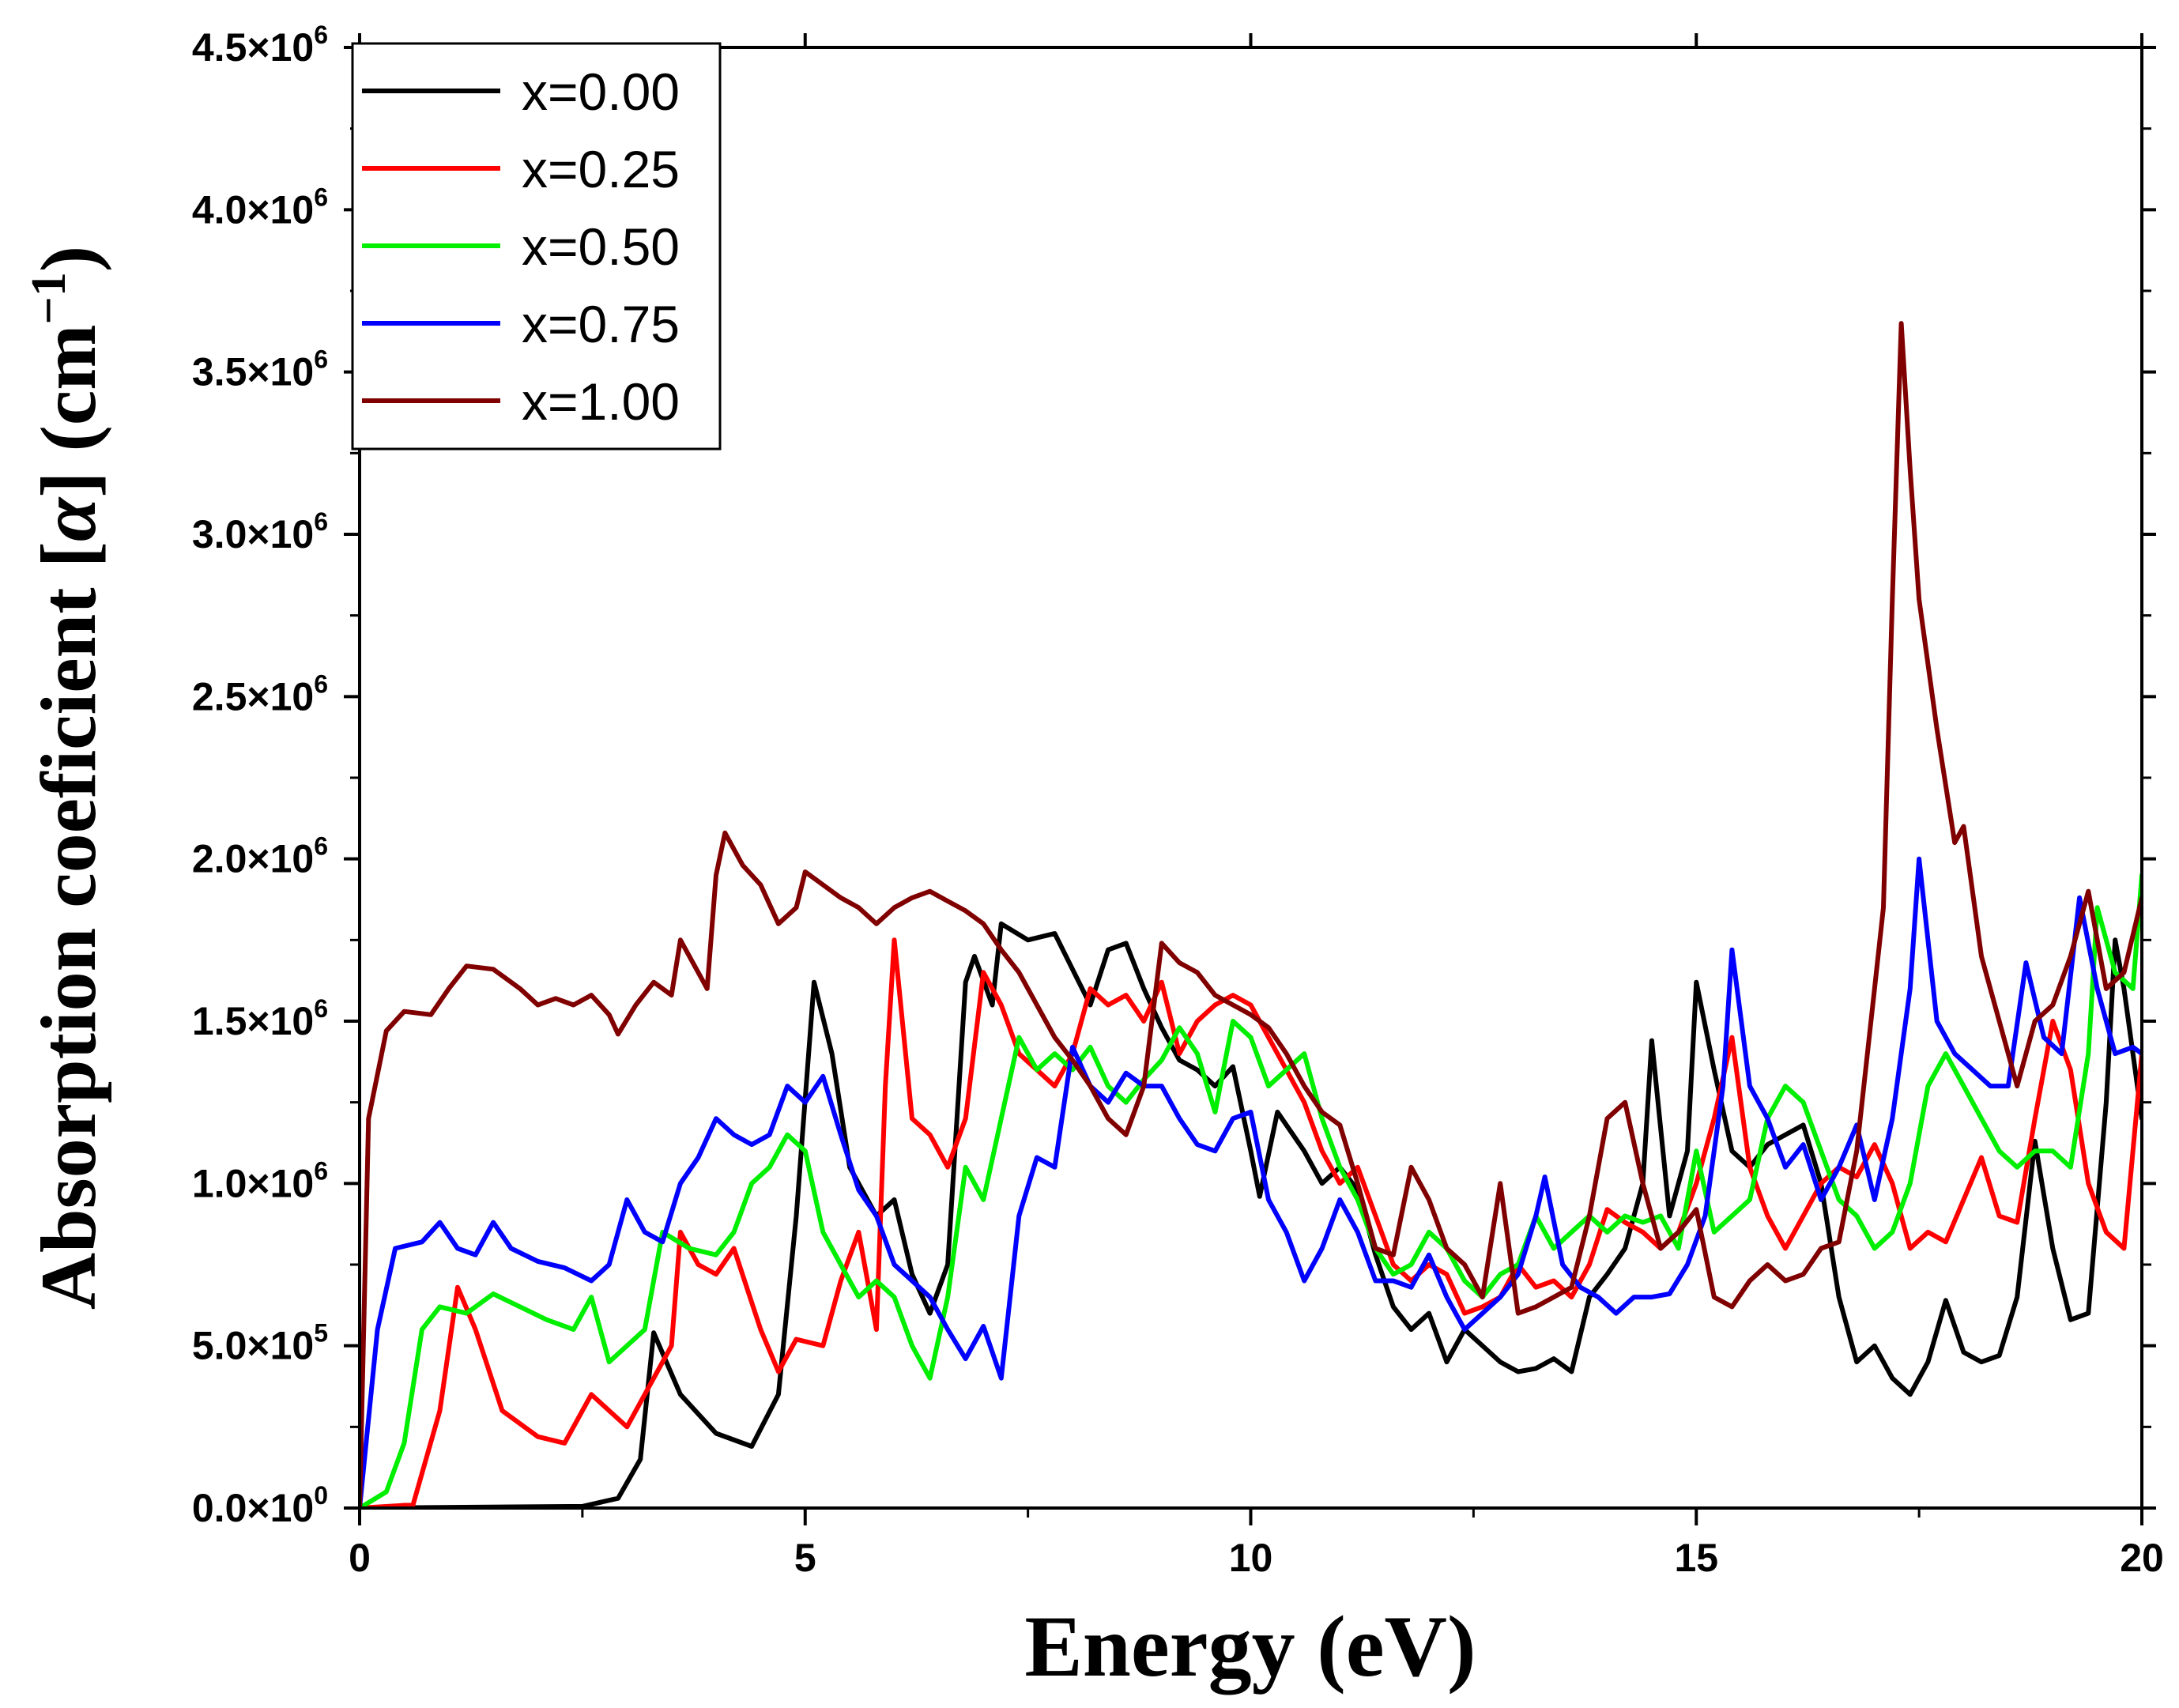  I want to click on y-tick-label: 4.5×10⁶, so click(260, 45).